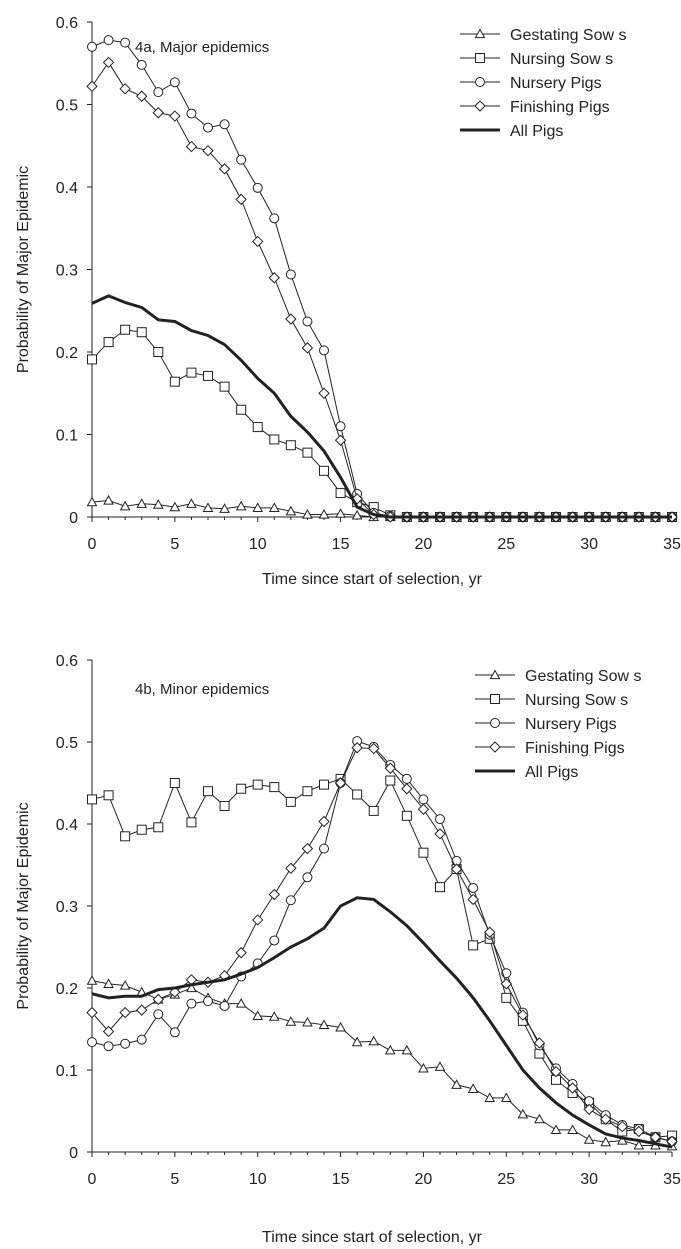 This screenshot has height=1249, width=681. I want to click on y-tick-label: 0, so click(73, 1153).